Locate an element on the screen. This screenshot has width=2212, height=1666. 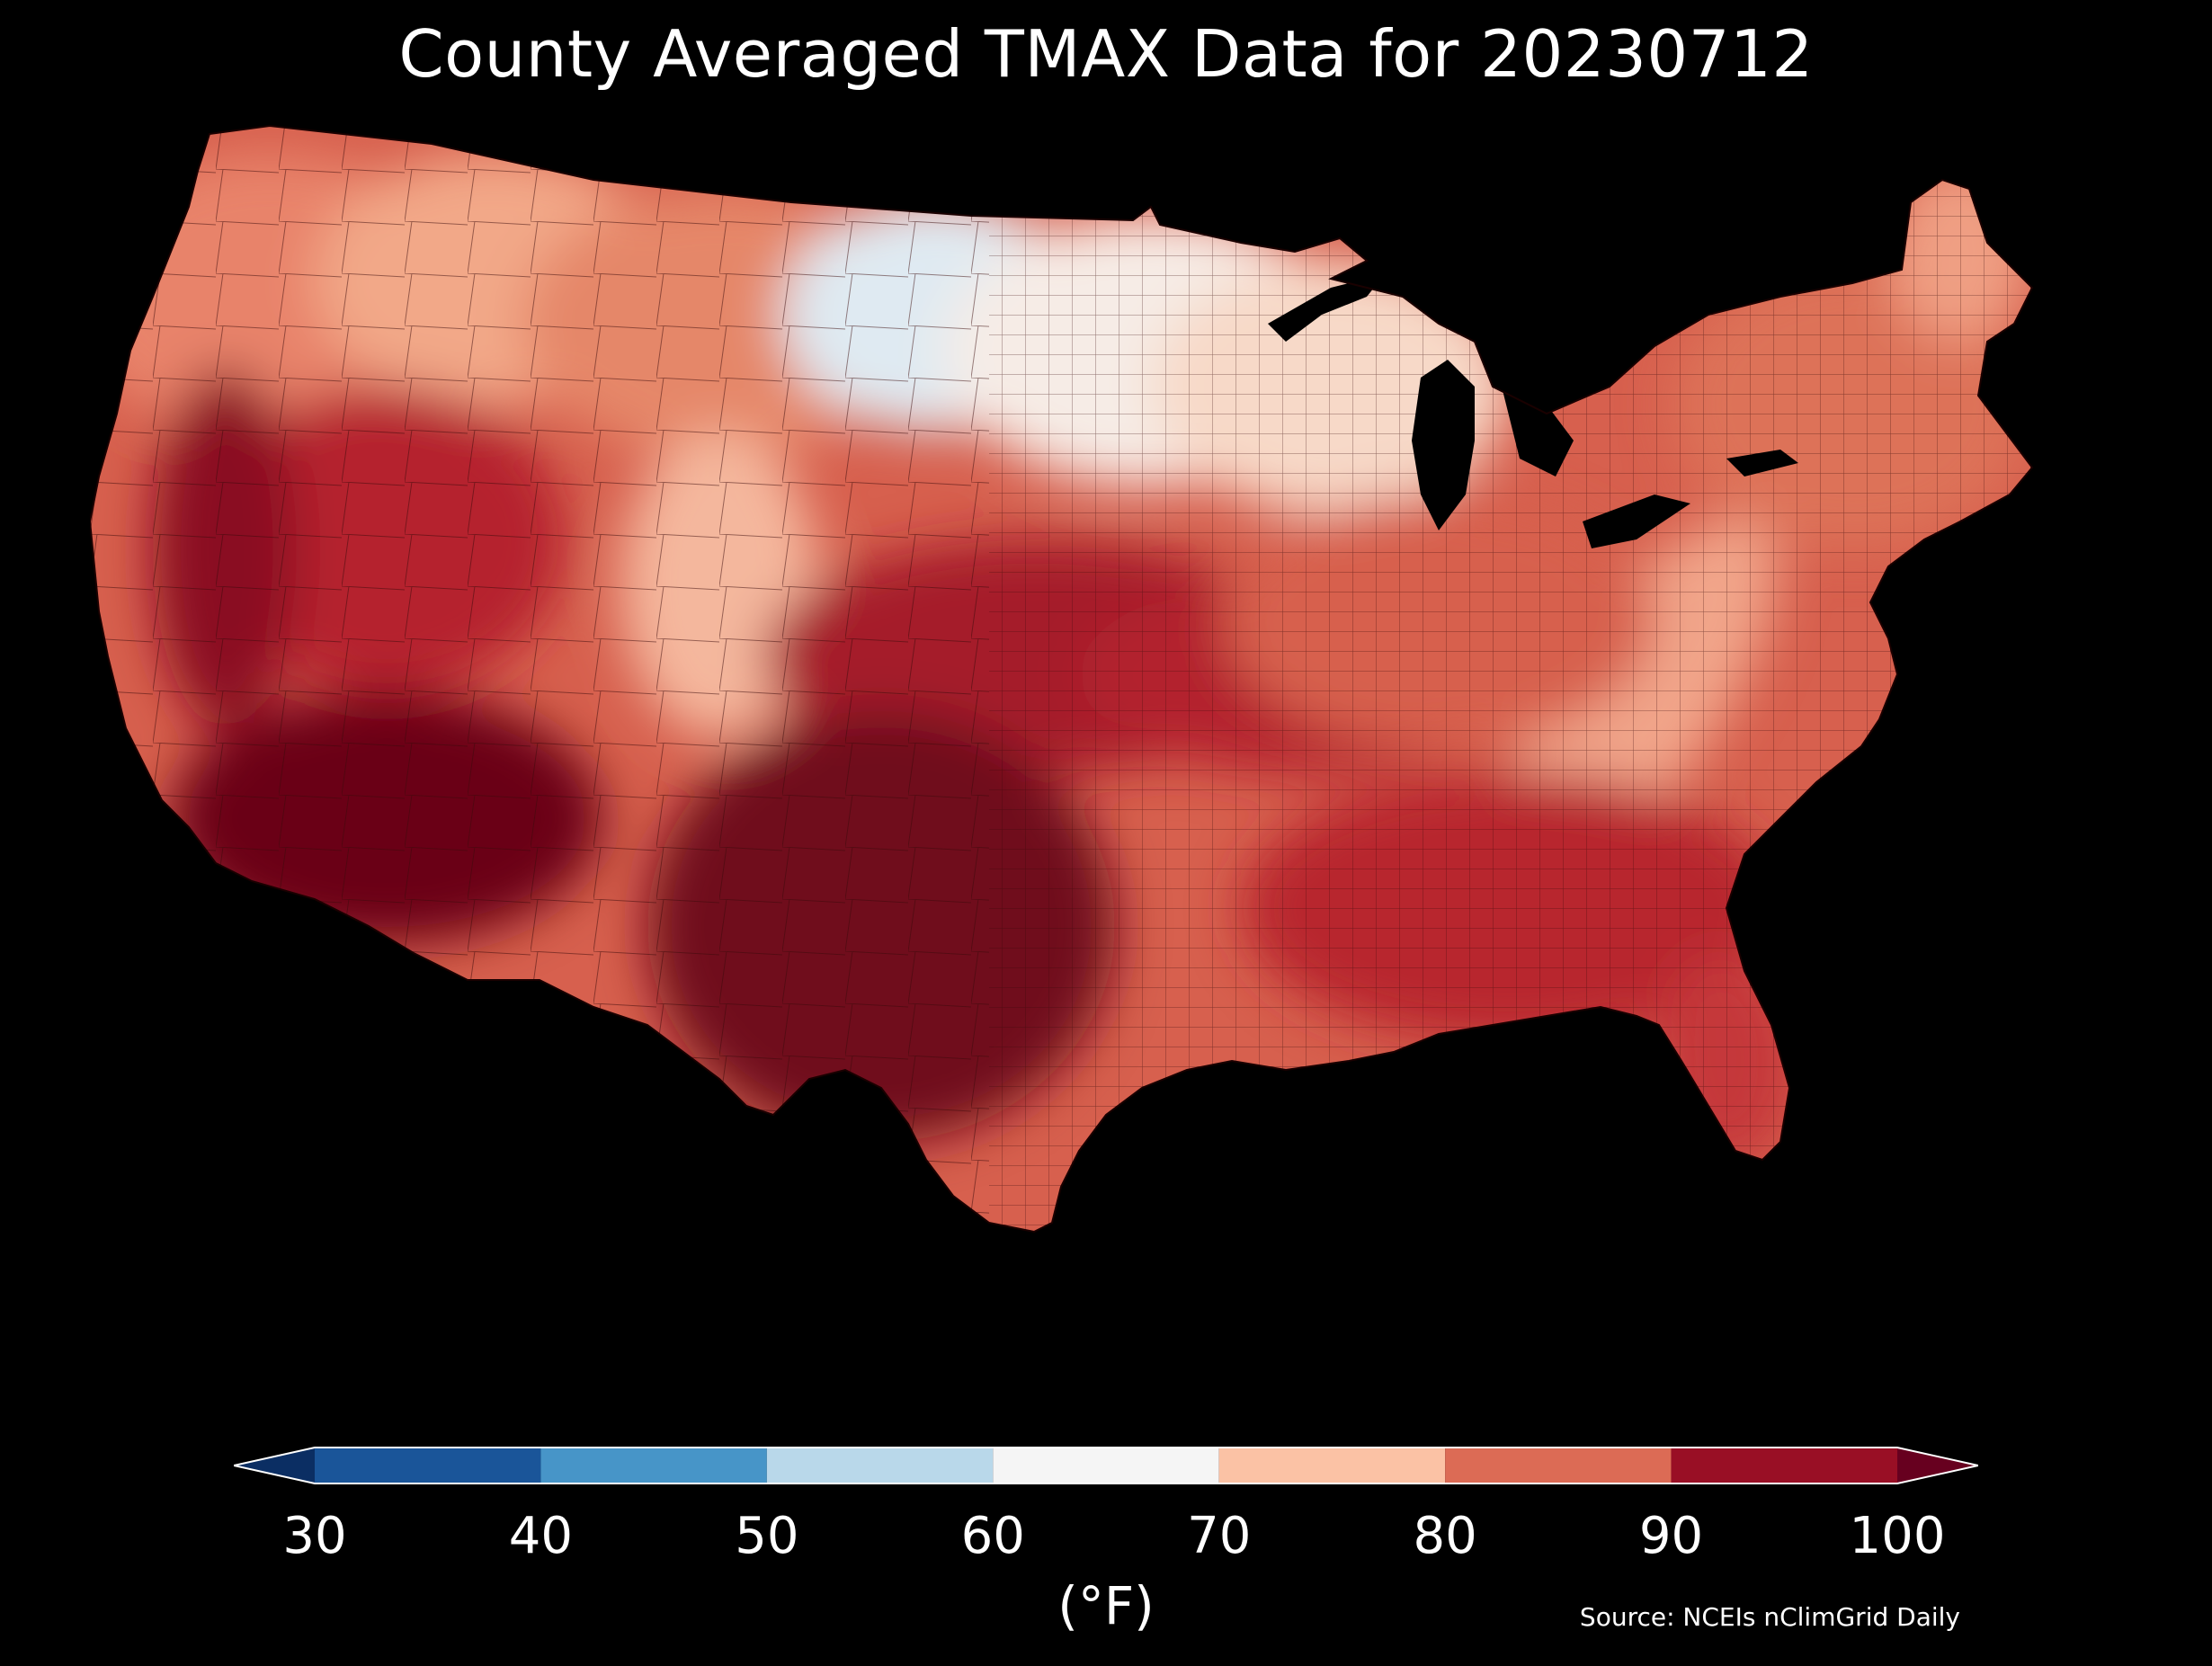
colorbar-tick-label: 90 is located at coordinates (1671, 1536).